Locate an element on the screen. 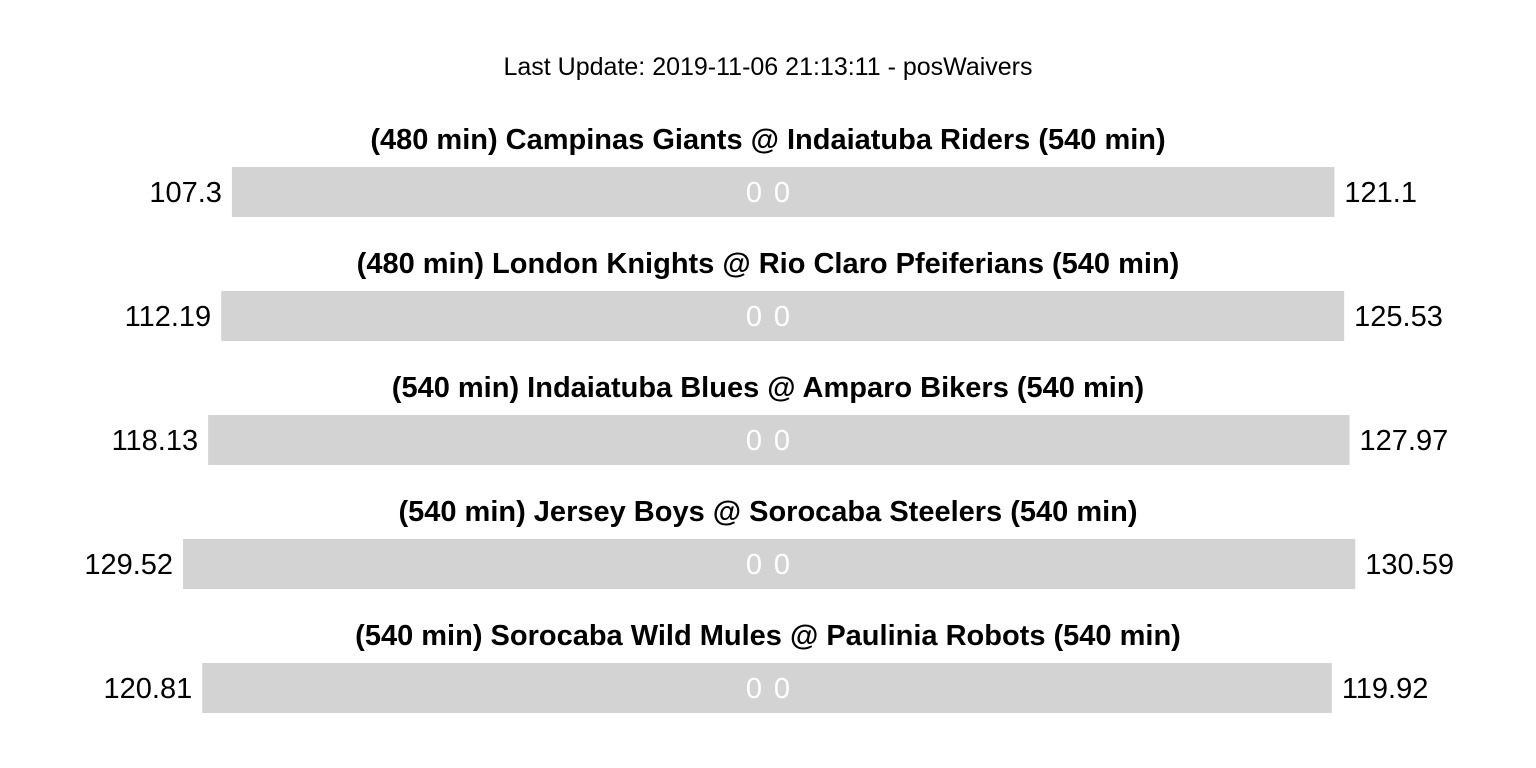  away-score: 129.52 is located at coordinates (128, 565).